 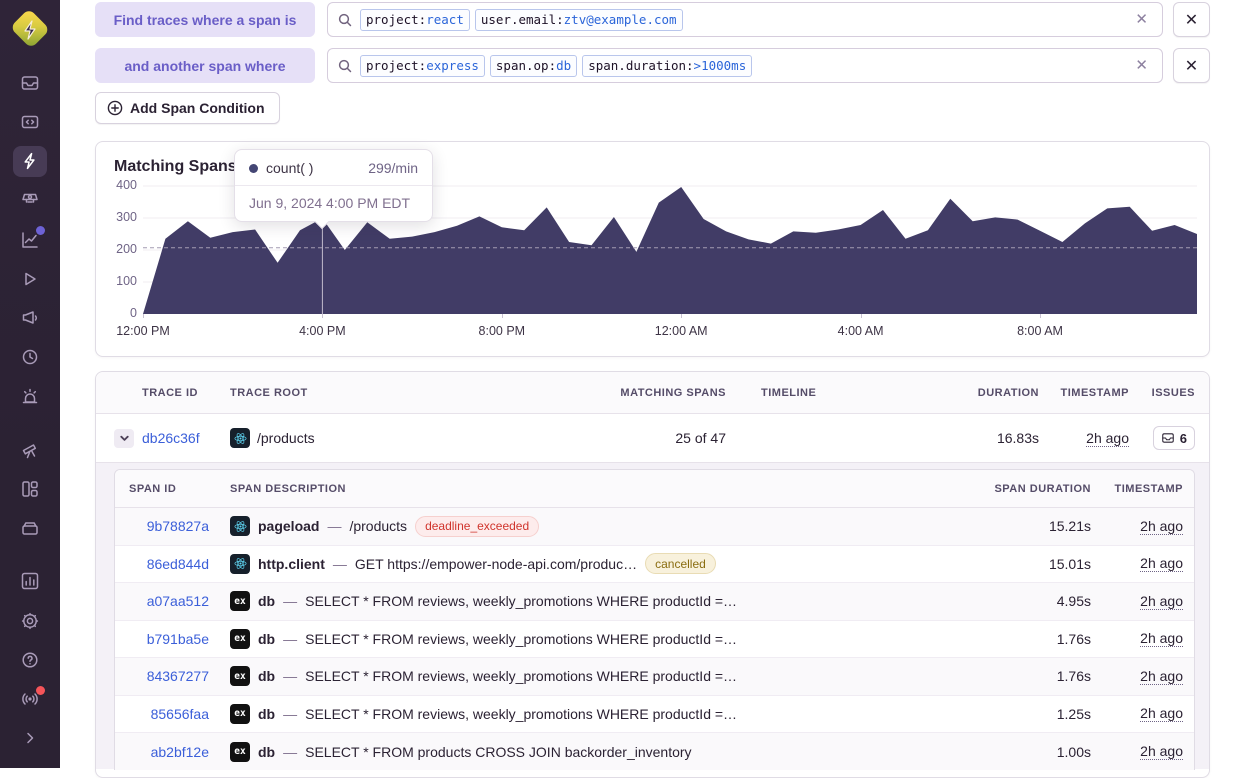 What do you see at coordinates (1017, 438) in the screenshot?
I see `trace-duration: 16.83s` at bounding box center [1017, 438].